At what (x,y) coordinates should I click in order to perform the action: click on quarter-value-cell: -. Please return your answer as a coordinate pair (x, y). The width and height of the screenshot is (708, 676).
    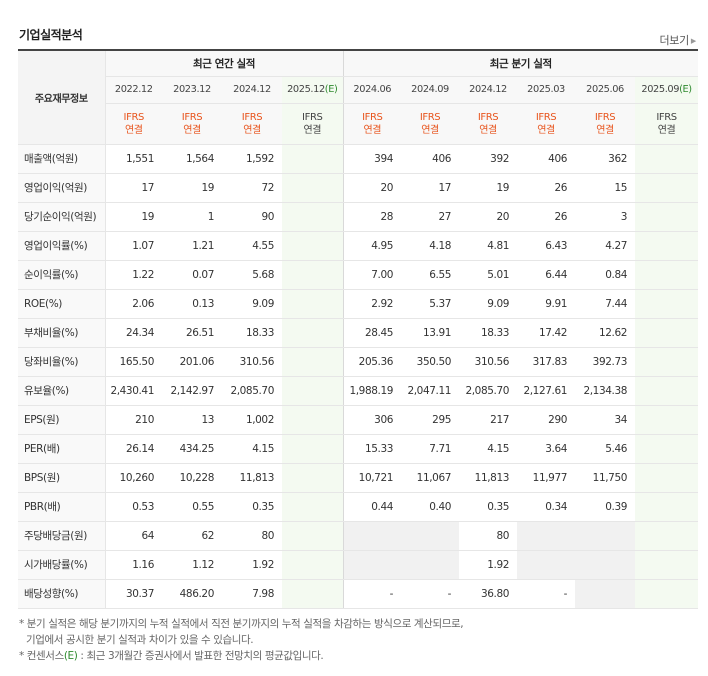
    Looking at the image, I should click on (372, 594).